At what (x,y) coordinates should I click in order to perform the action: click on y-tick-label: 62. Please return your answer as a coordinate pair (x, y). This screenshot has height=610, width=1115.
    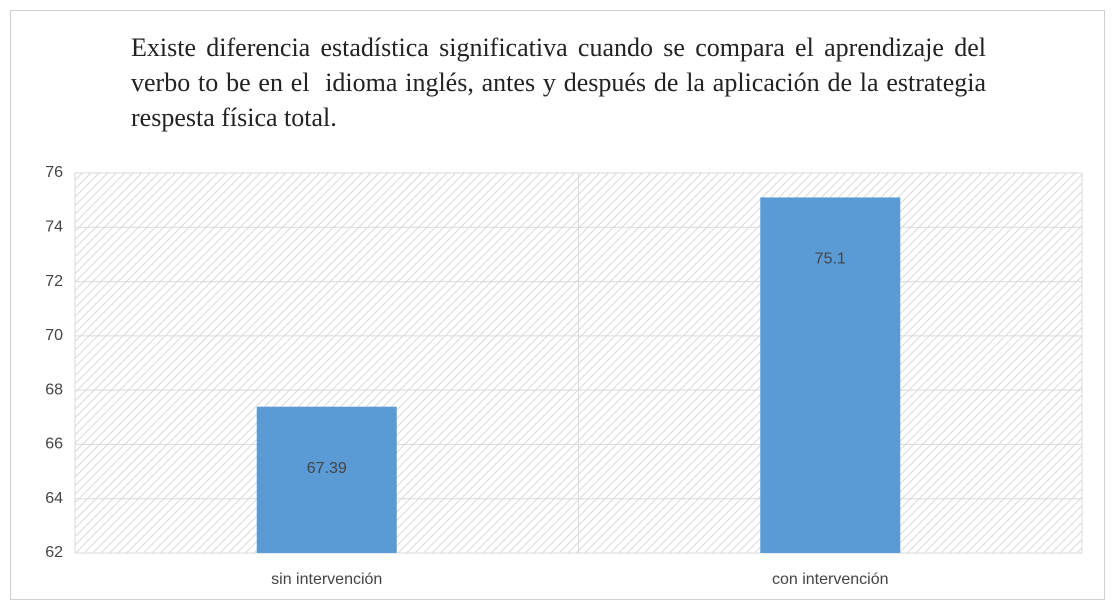
    Looking at the image, I should click on (54, 552).